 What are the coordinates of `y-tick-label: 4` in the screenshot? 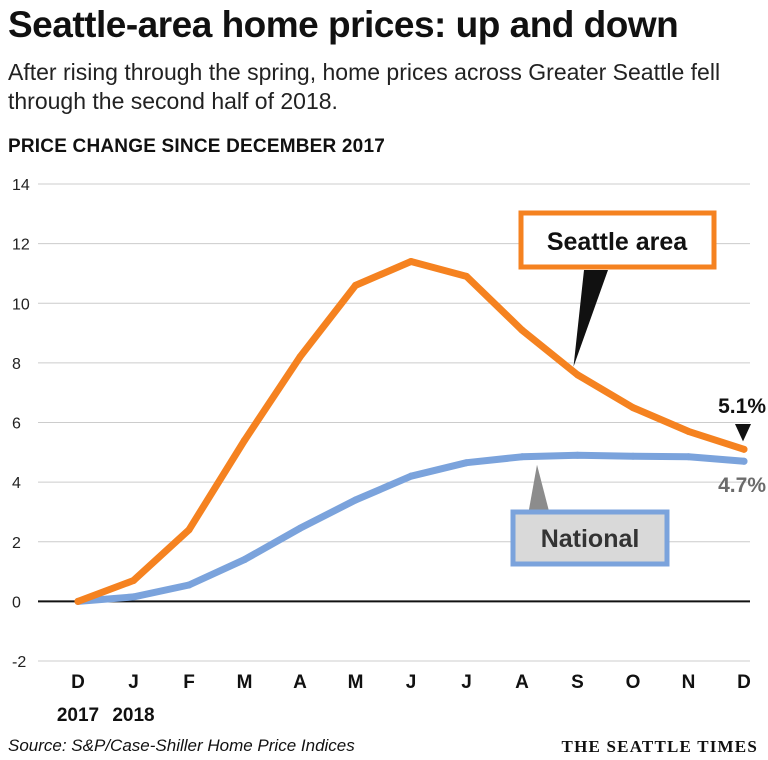 It's located at (16, 483).